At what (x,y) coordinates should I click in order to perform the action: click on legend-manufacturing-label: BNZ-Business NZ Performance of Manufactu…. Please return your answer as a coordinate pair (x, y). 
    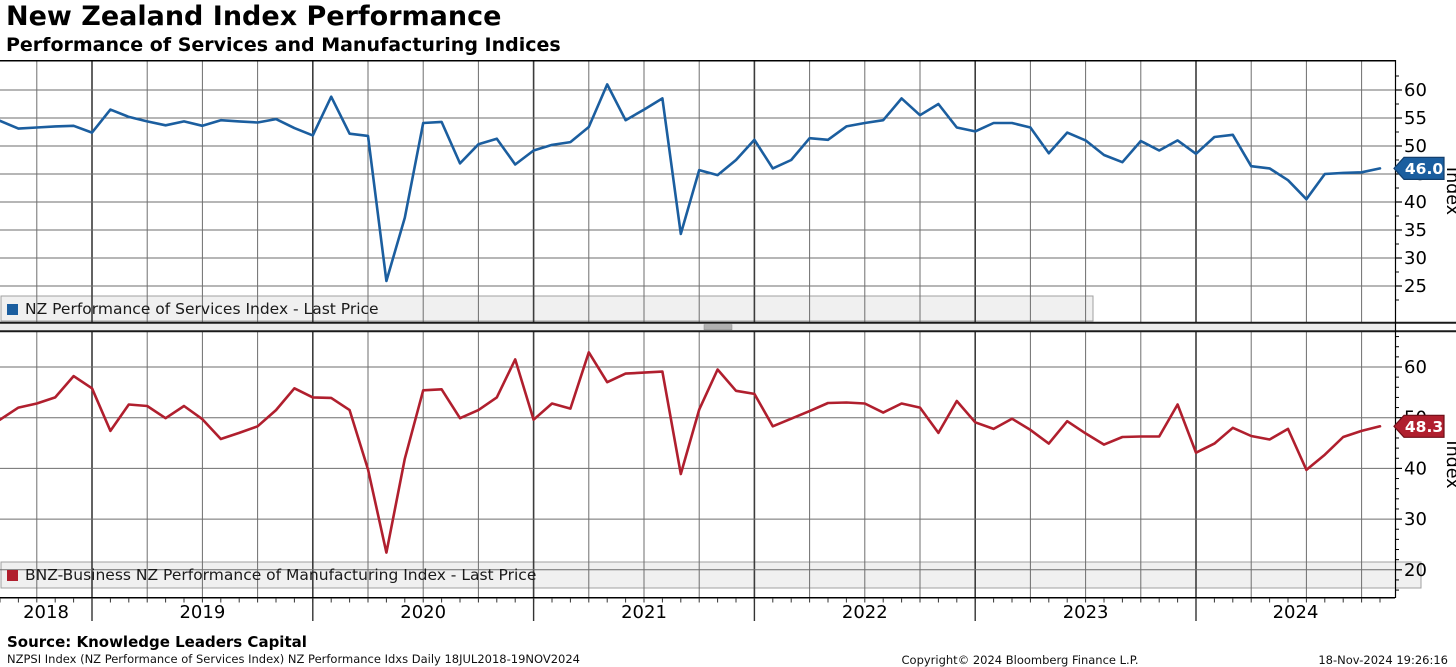
    Looking at the image, I should click on (281, 575).